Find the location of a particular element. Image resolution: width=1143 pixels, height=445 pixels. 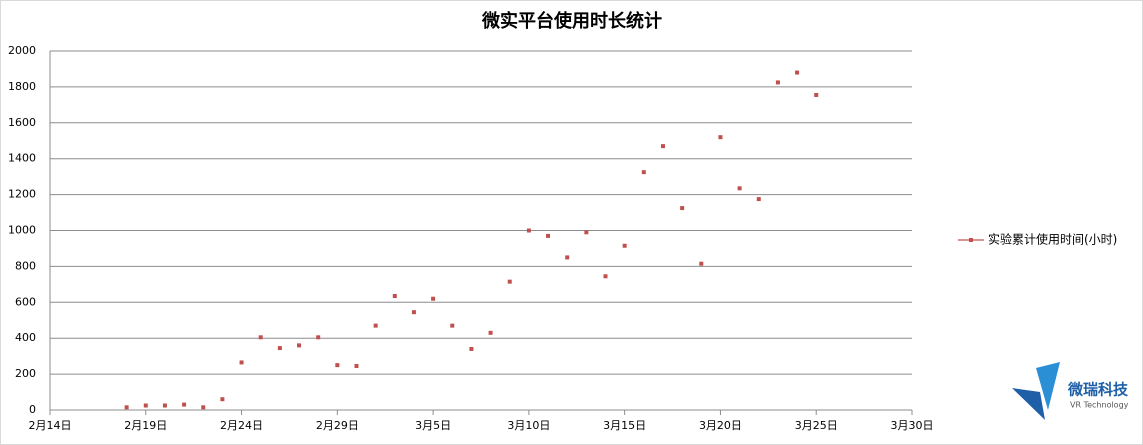

y-tick-label: 1600 is located at coordinates (22, 122).